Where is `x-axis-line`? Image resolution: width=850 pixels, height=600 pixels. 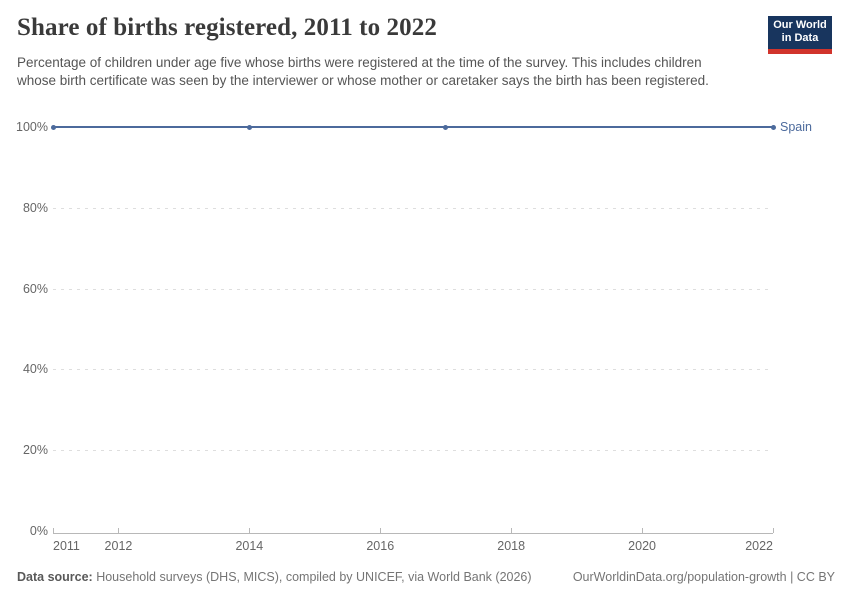 x-axis-line is located at coordinates (413, 533).